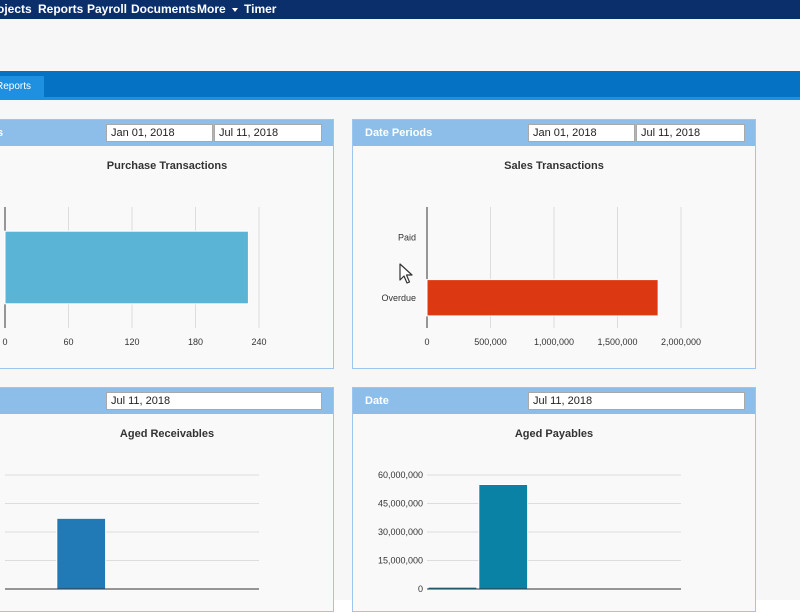  Describe the element at coordinates (406, 273) in the screenshot. I see `mouse-cursor-icon` at that location.